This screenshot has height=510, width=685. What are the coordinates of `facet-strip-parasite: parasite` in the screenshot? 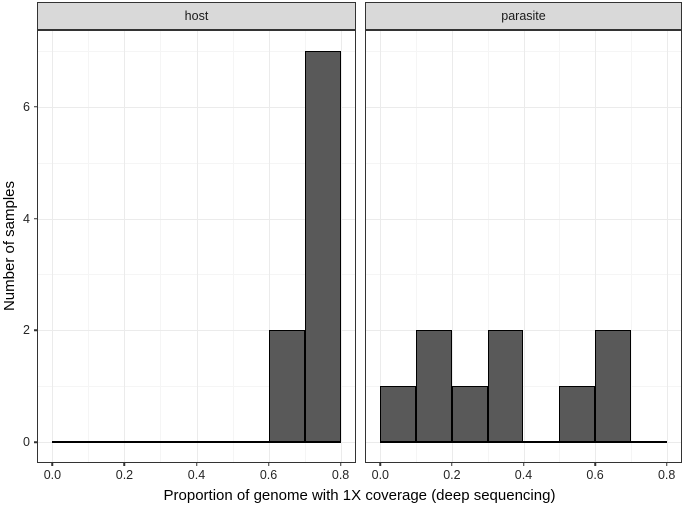 It's located at (523, 16).